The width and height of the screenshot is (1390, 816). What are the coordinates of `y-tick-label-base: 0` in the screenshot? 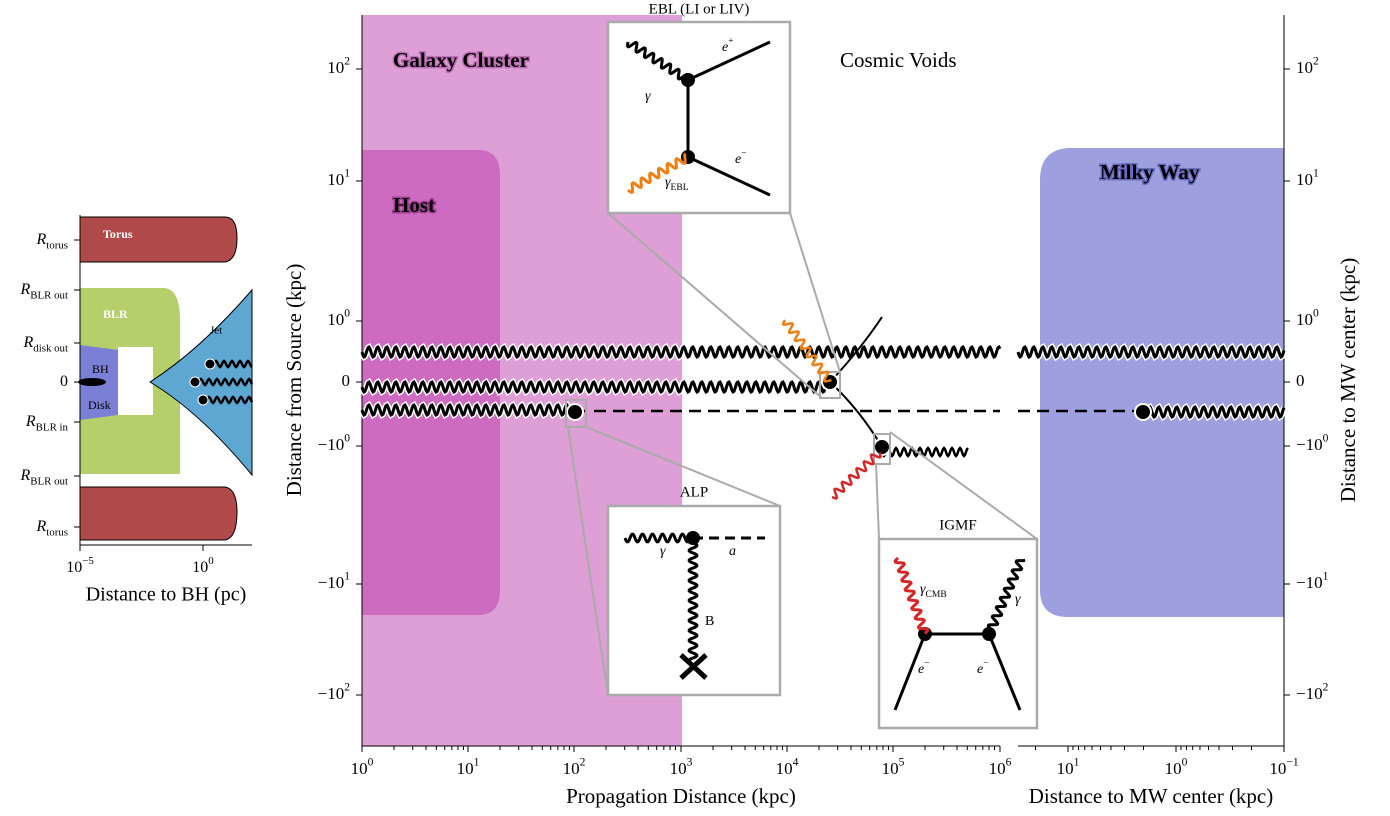 It's located at (346, 380).